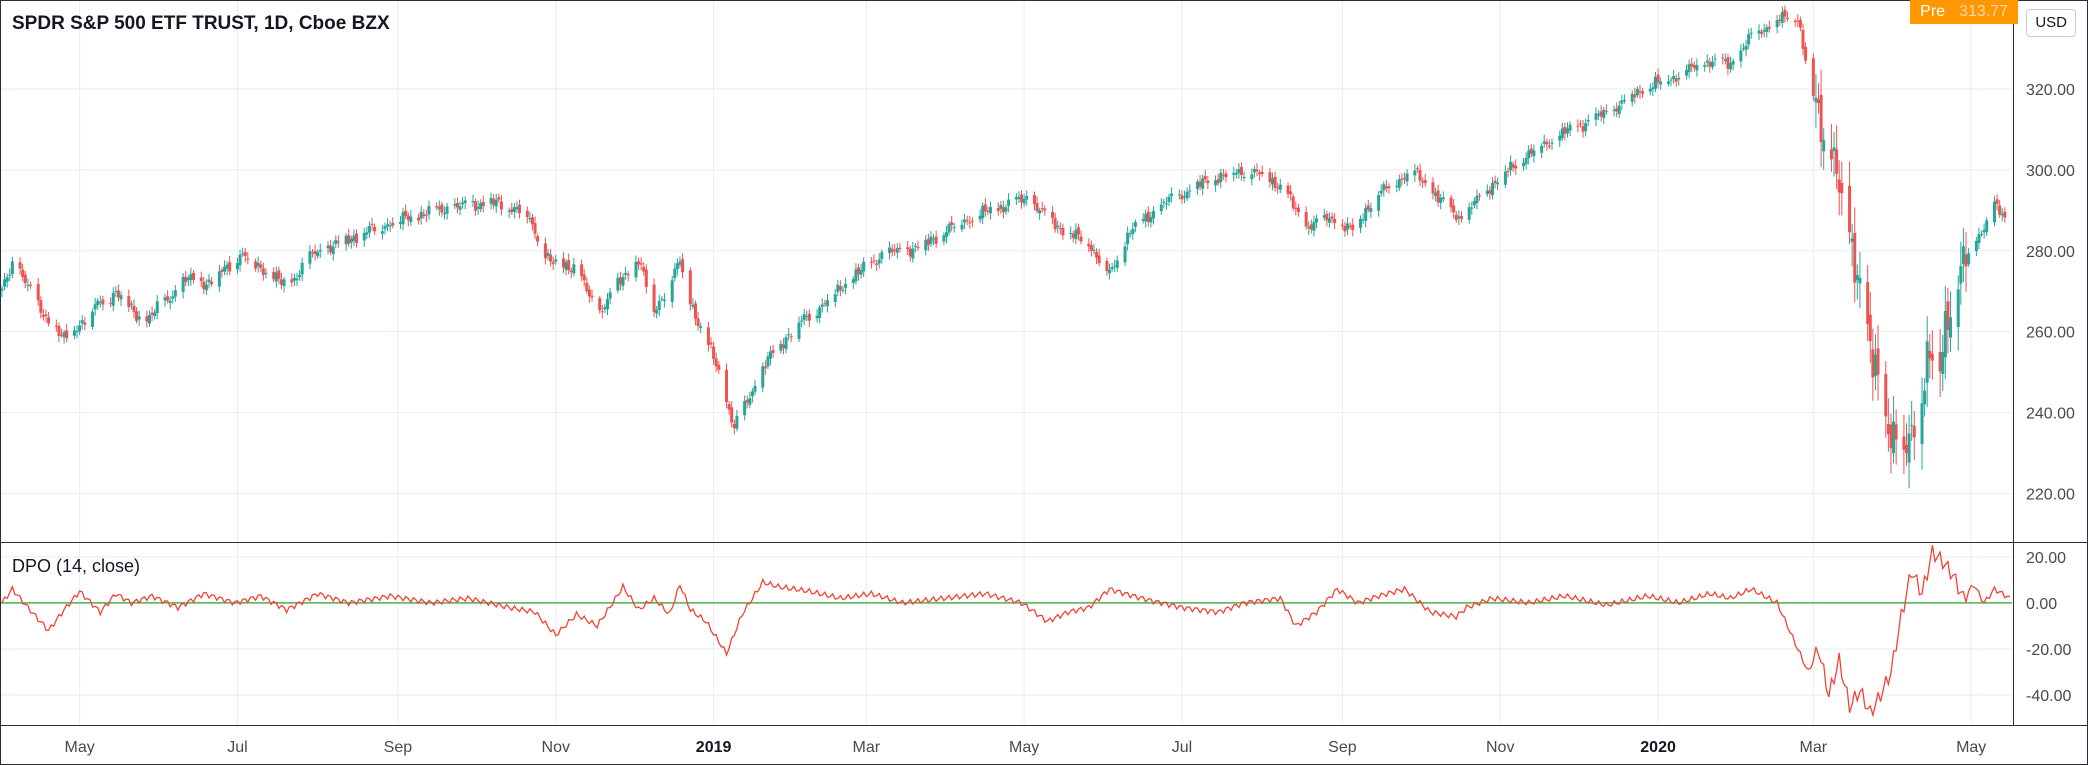  I want to click on indicator-title: DPO (14, close), so click(76, 566).